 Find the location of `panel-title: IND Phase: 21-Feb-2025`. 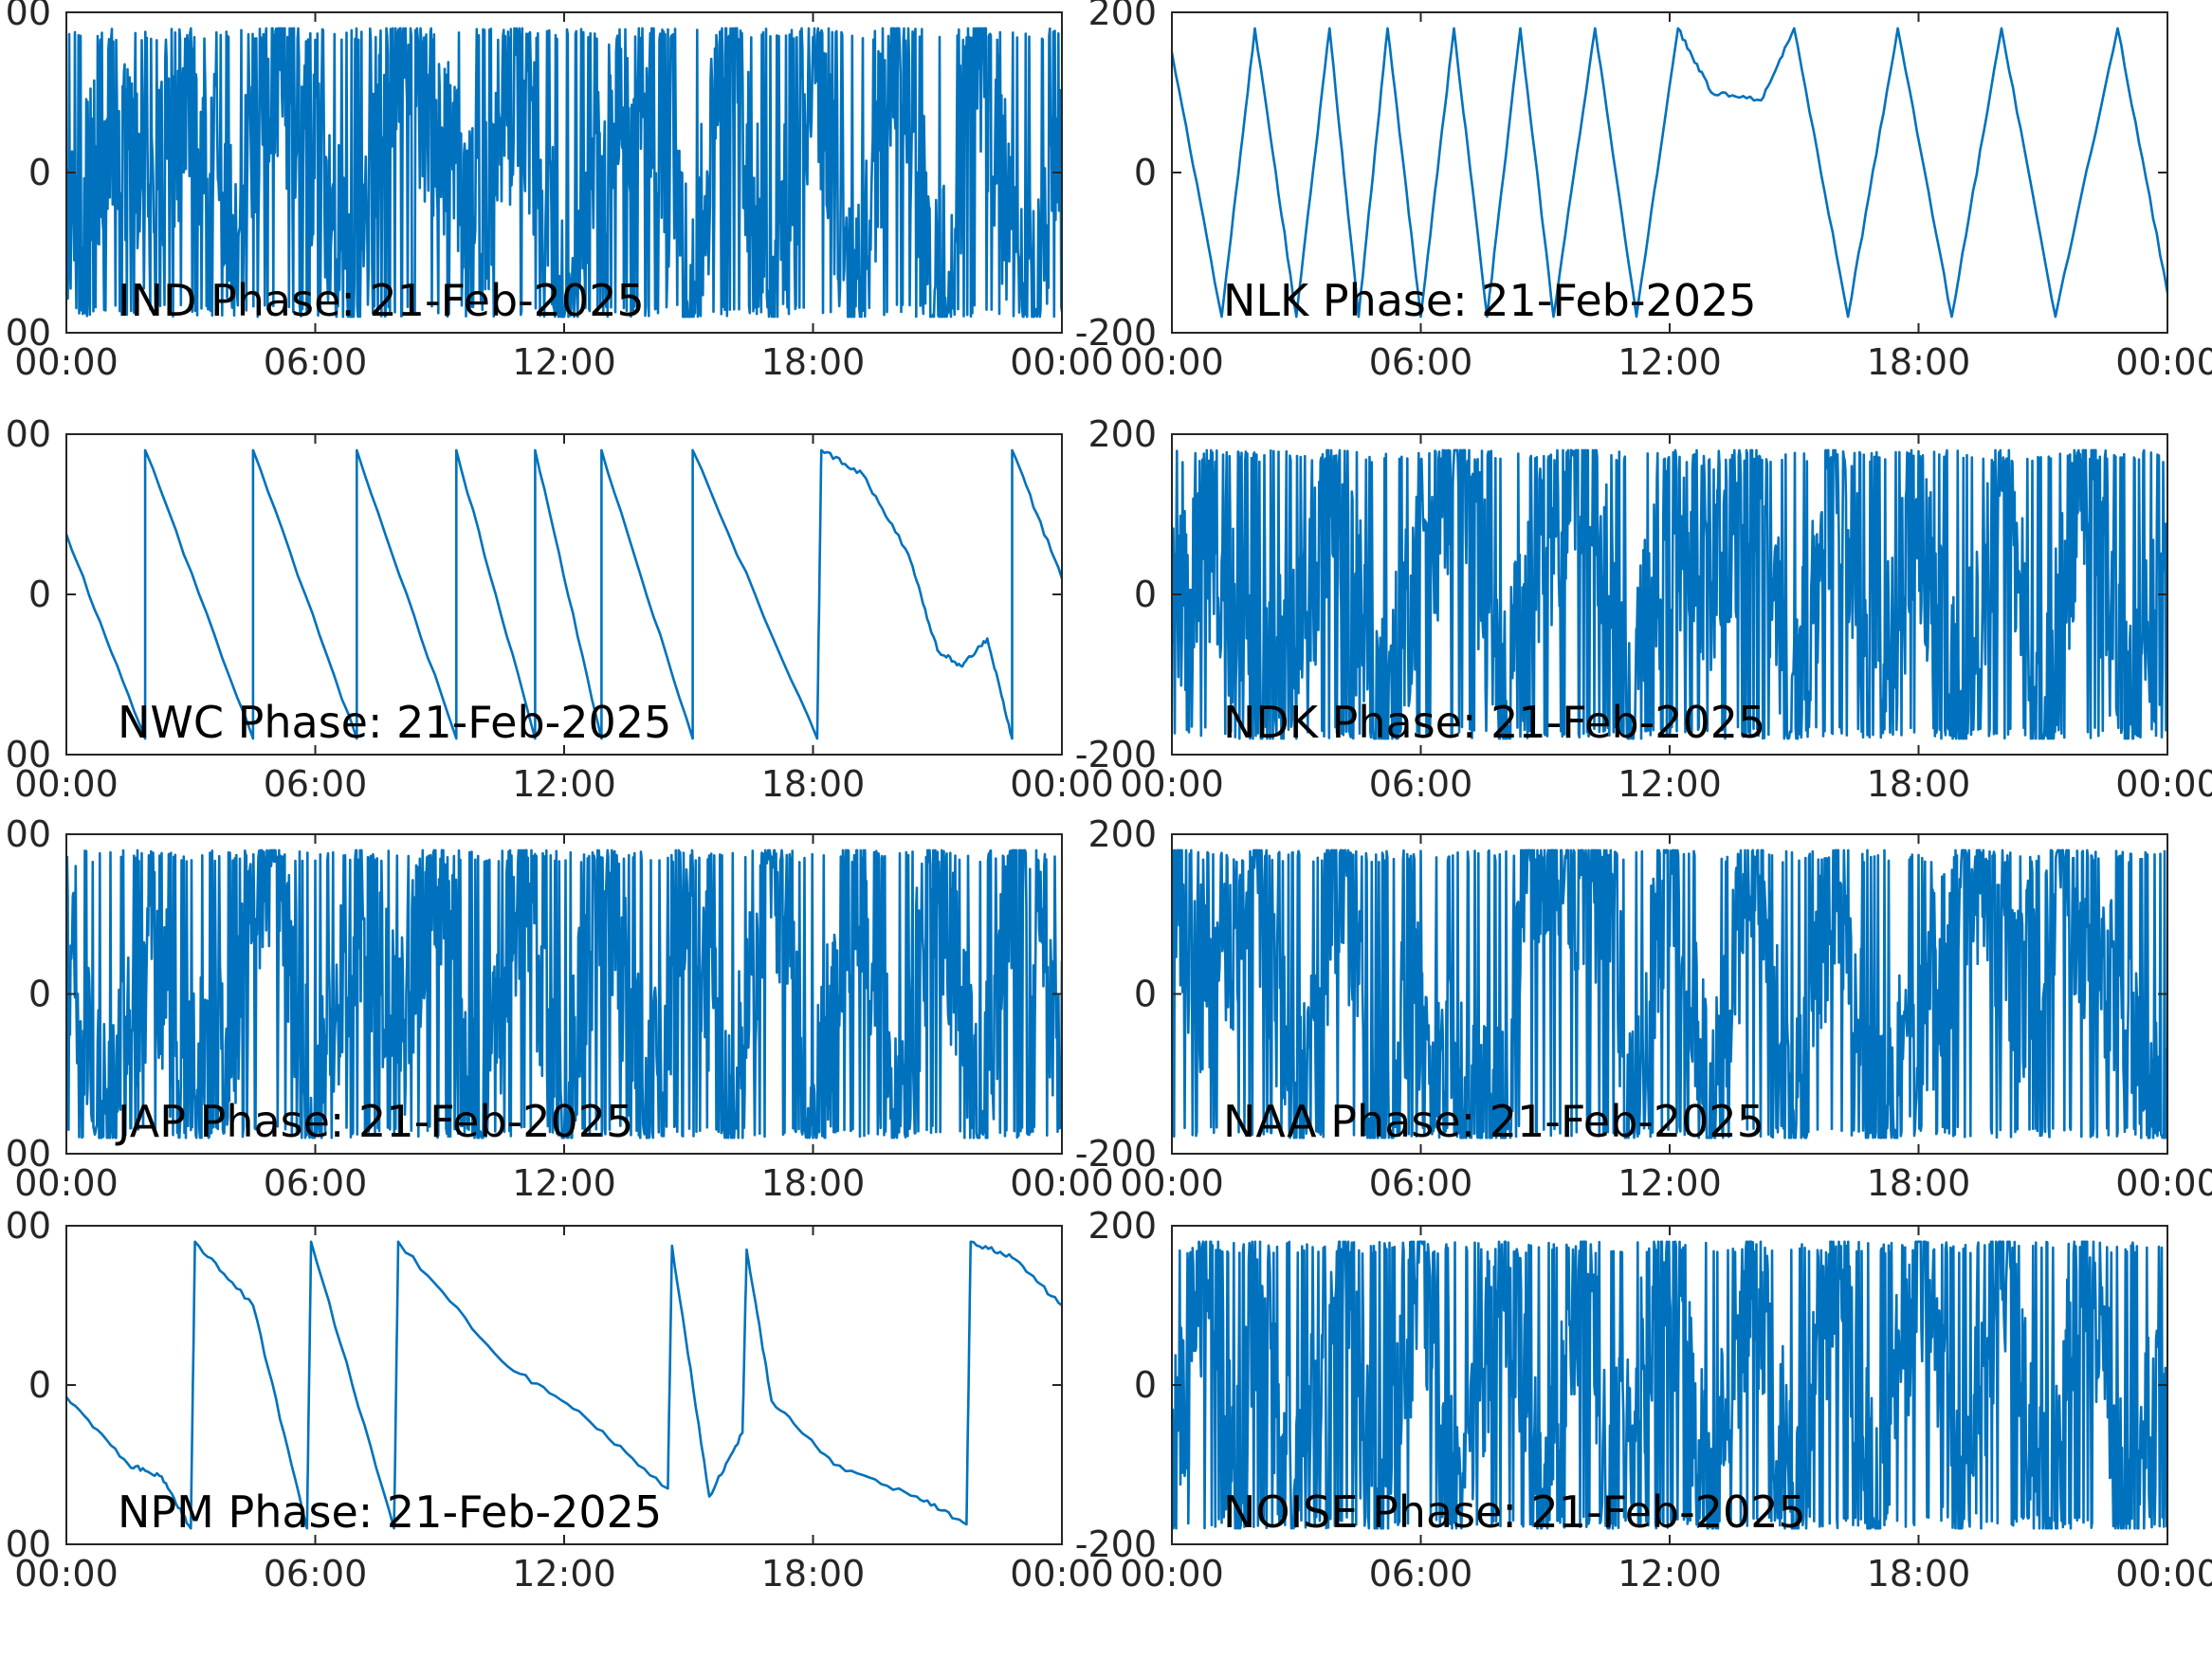

panel-title: IND Phase: 21-Feb-2025 is located at coordinates (381, 300).